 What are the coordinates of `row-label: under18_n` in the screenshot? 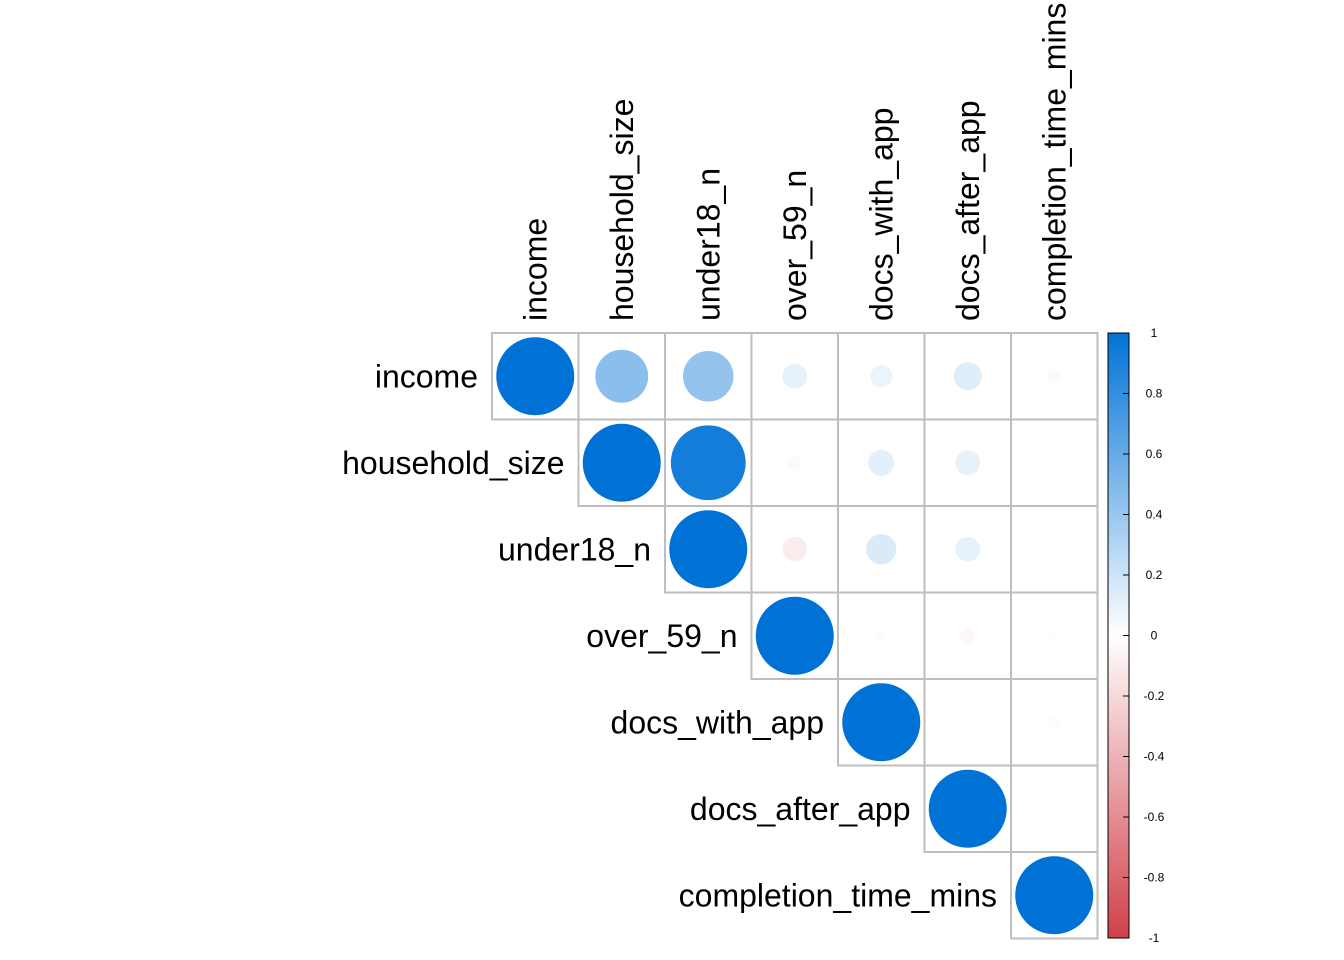 It's located at (574, 549).